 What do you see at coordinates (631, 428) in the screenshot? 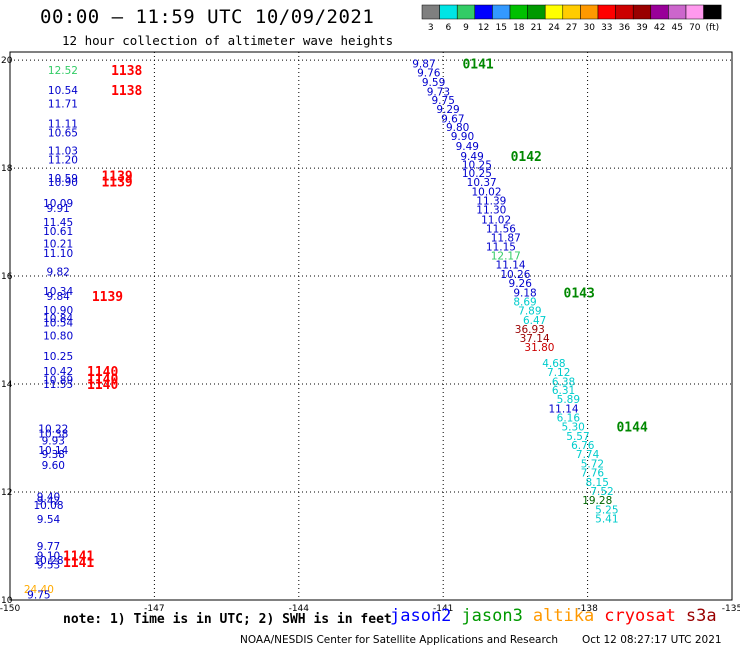
I see `pass-time-label: 0144` at bounding box center [631, 428].